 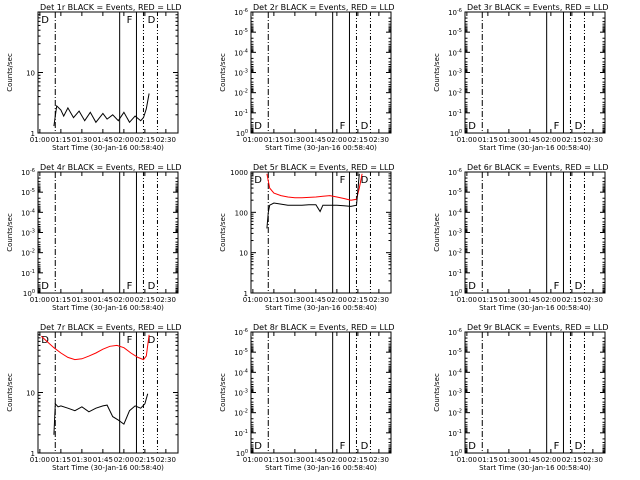 I want to click on panel-title: Det 1r BLACK = Events, RED = LLD, so click(x=111, y=7).